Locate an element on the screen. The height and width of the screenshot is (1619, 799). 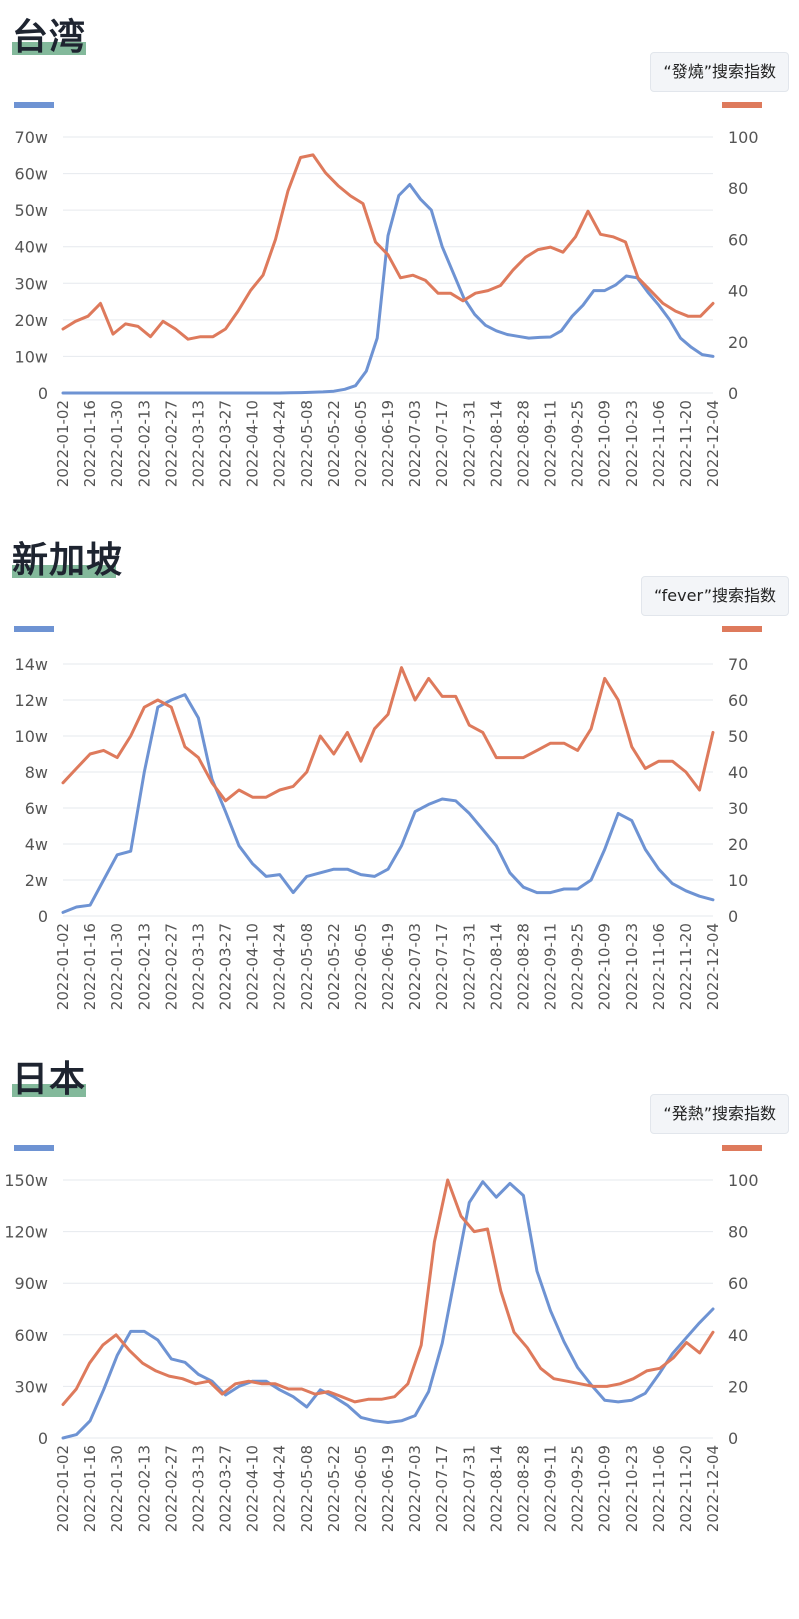
right-axis-tick-label: 70 is located at coordinates (738, 664).